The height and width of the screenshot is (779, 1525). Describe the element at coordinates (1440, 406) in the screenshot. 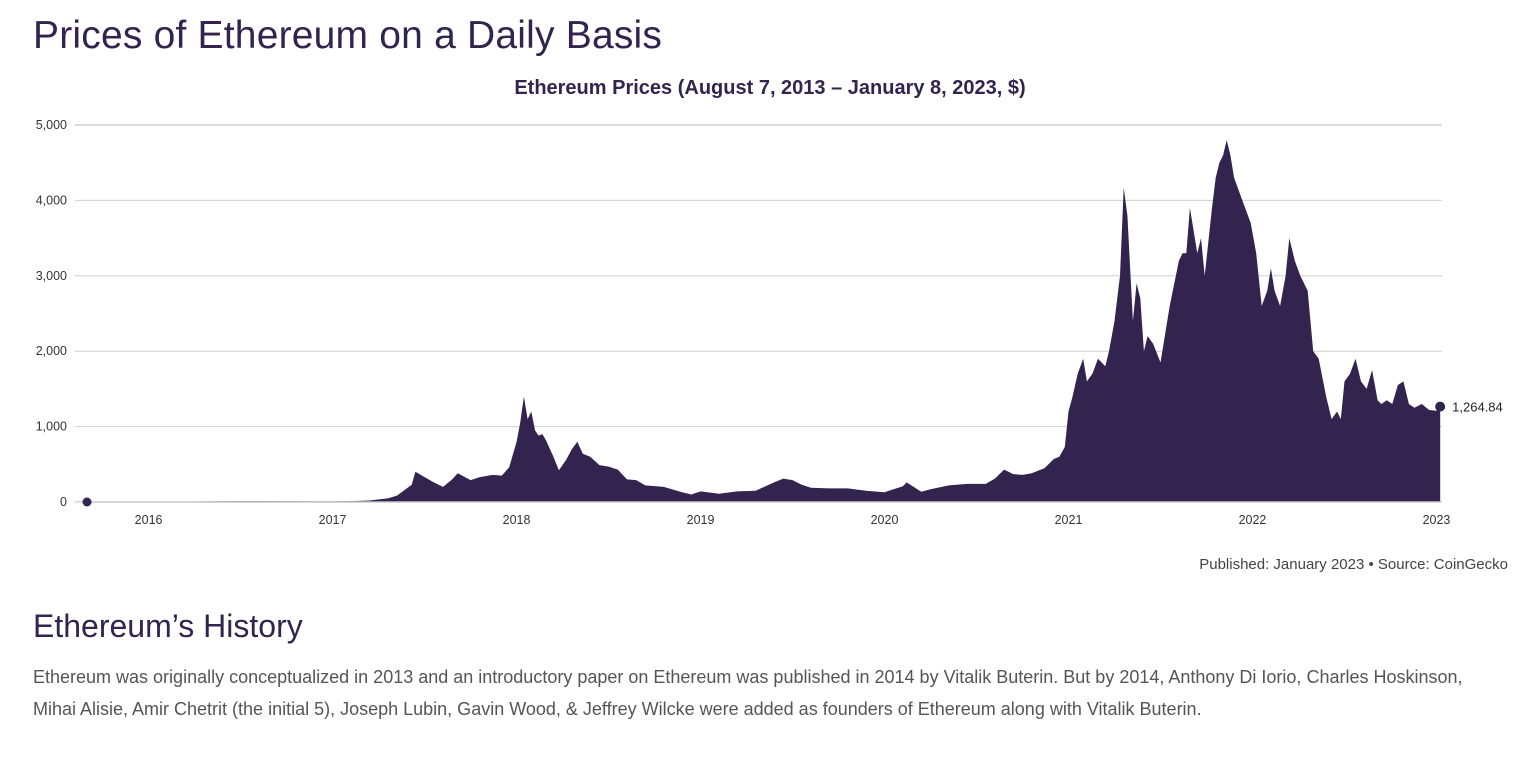

I see `end-point` at that location.